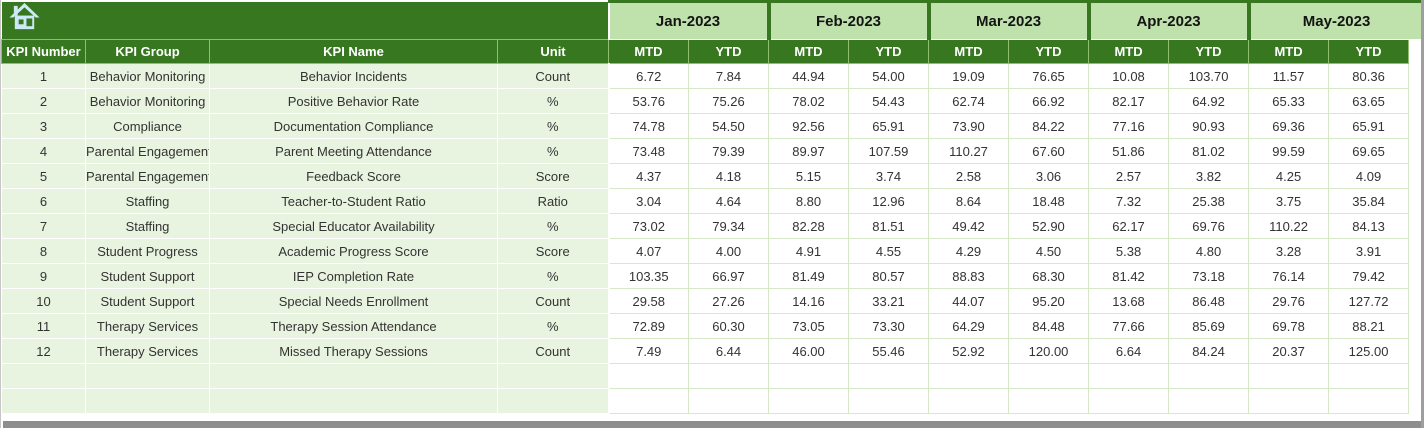 This screenshot has height=428, width=1424. I want to click on cell-value: 6.44, so click(728, 351).